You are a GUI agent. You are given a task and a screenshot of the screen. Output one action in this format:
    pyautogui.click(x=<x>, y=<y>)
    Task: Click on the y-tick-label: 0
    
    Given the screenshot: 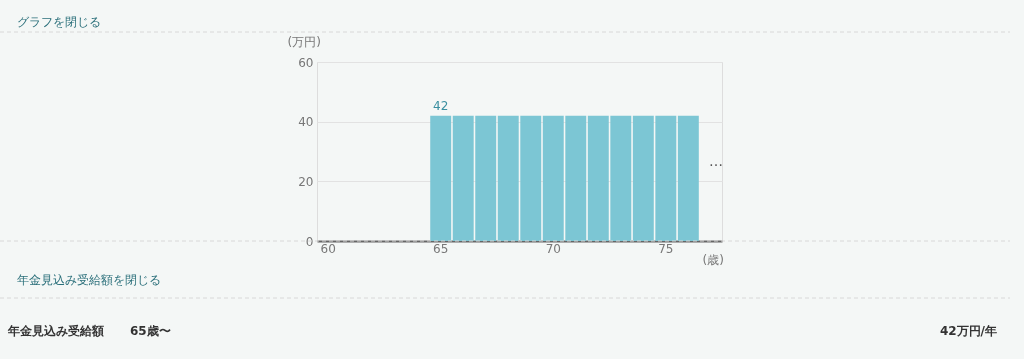 What is the action you would take?
    pyautogui.click(x=309, y=241)
    